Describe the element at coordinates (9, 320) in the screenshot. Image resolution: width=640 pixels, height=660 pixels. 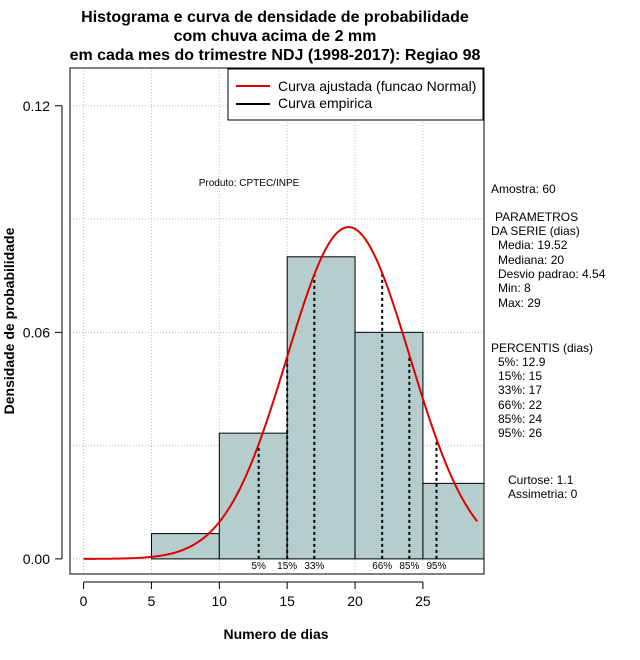
I see `y-axis-label: Densidade de probabilidade` at that location.